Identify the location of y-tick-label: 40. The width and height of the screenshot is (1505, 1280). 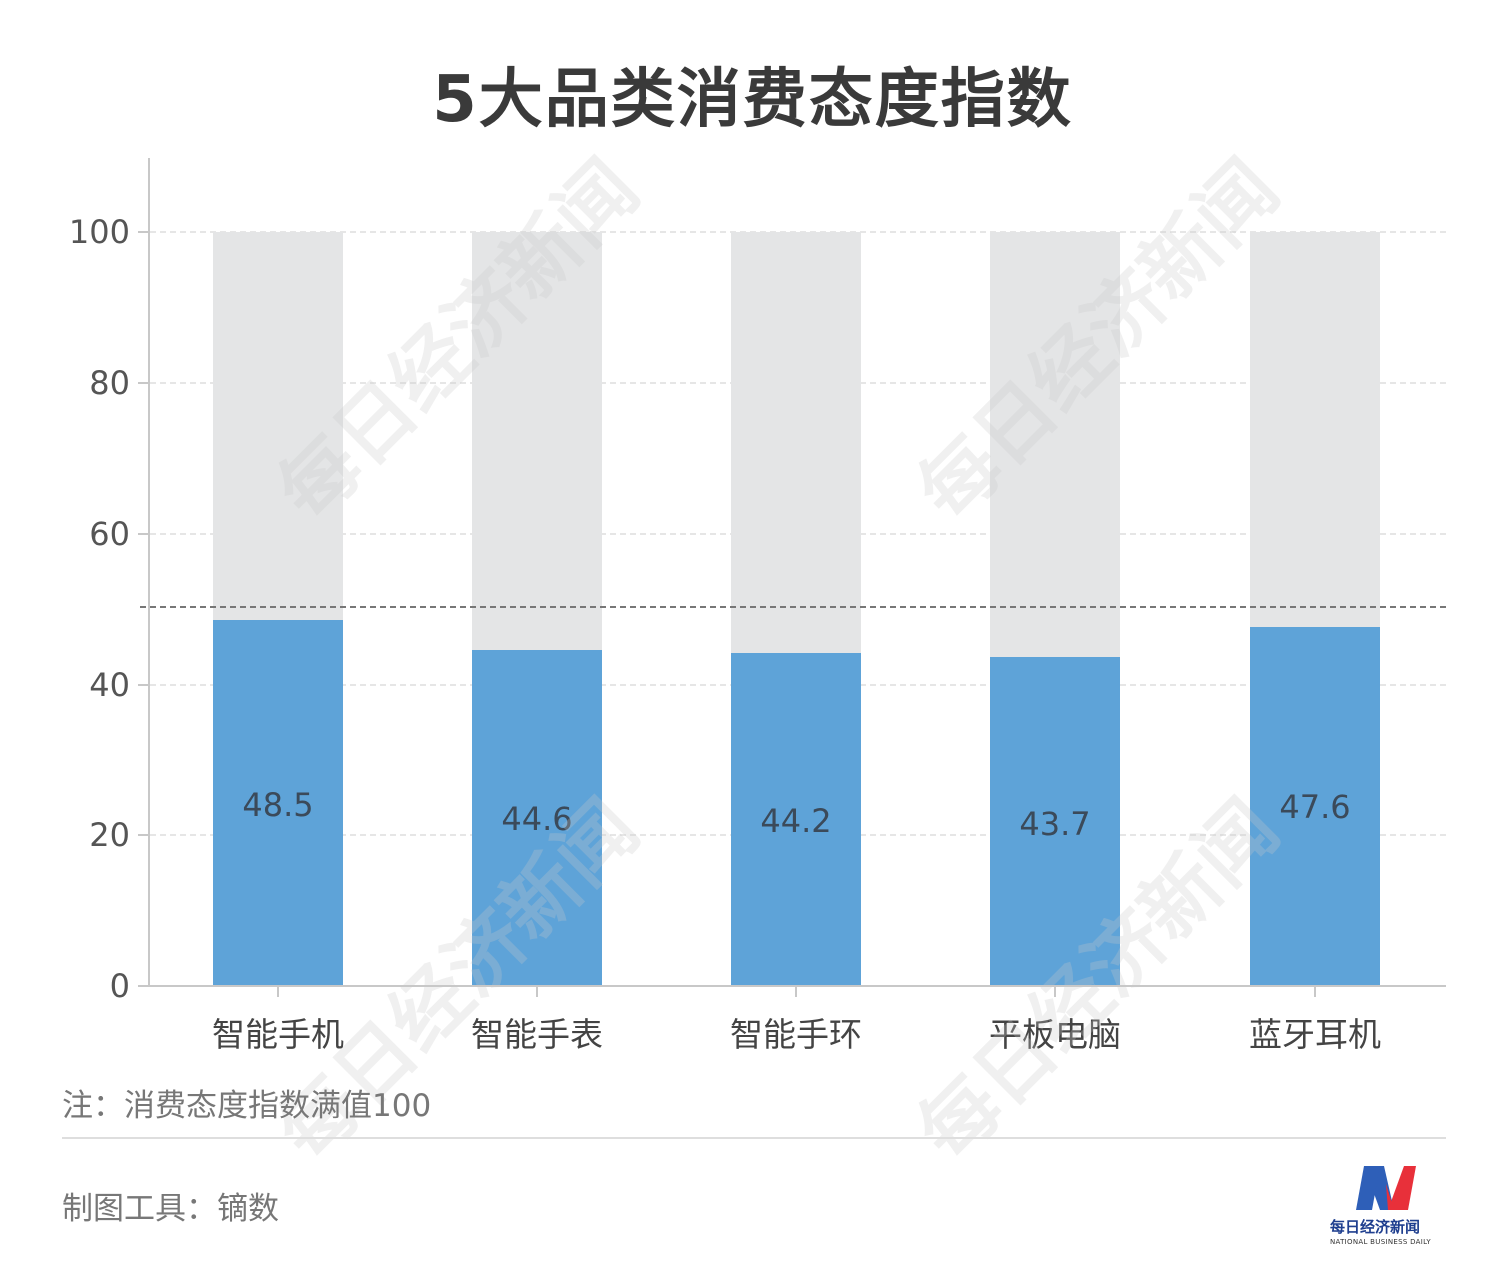
(109, 685).